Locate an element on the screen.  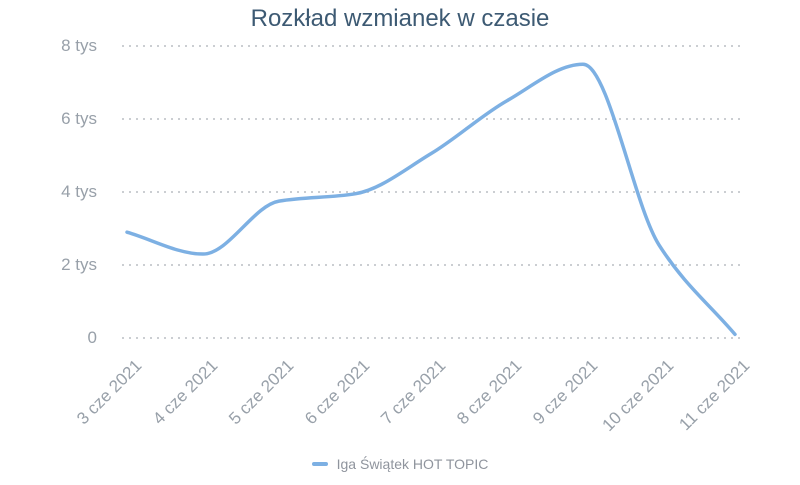
y-tick-label: 6 tys is located at coordinates (79, 118).